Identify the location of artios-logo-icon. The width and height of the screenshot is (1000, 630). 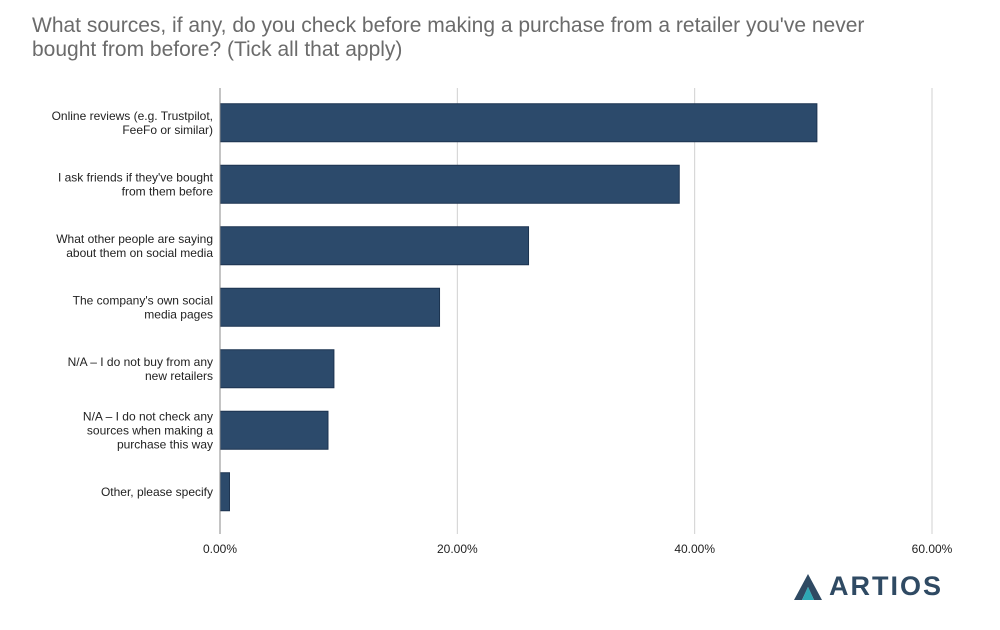
(808, 586).